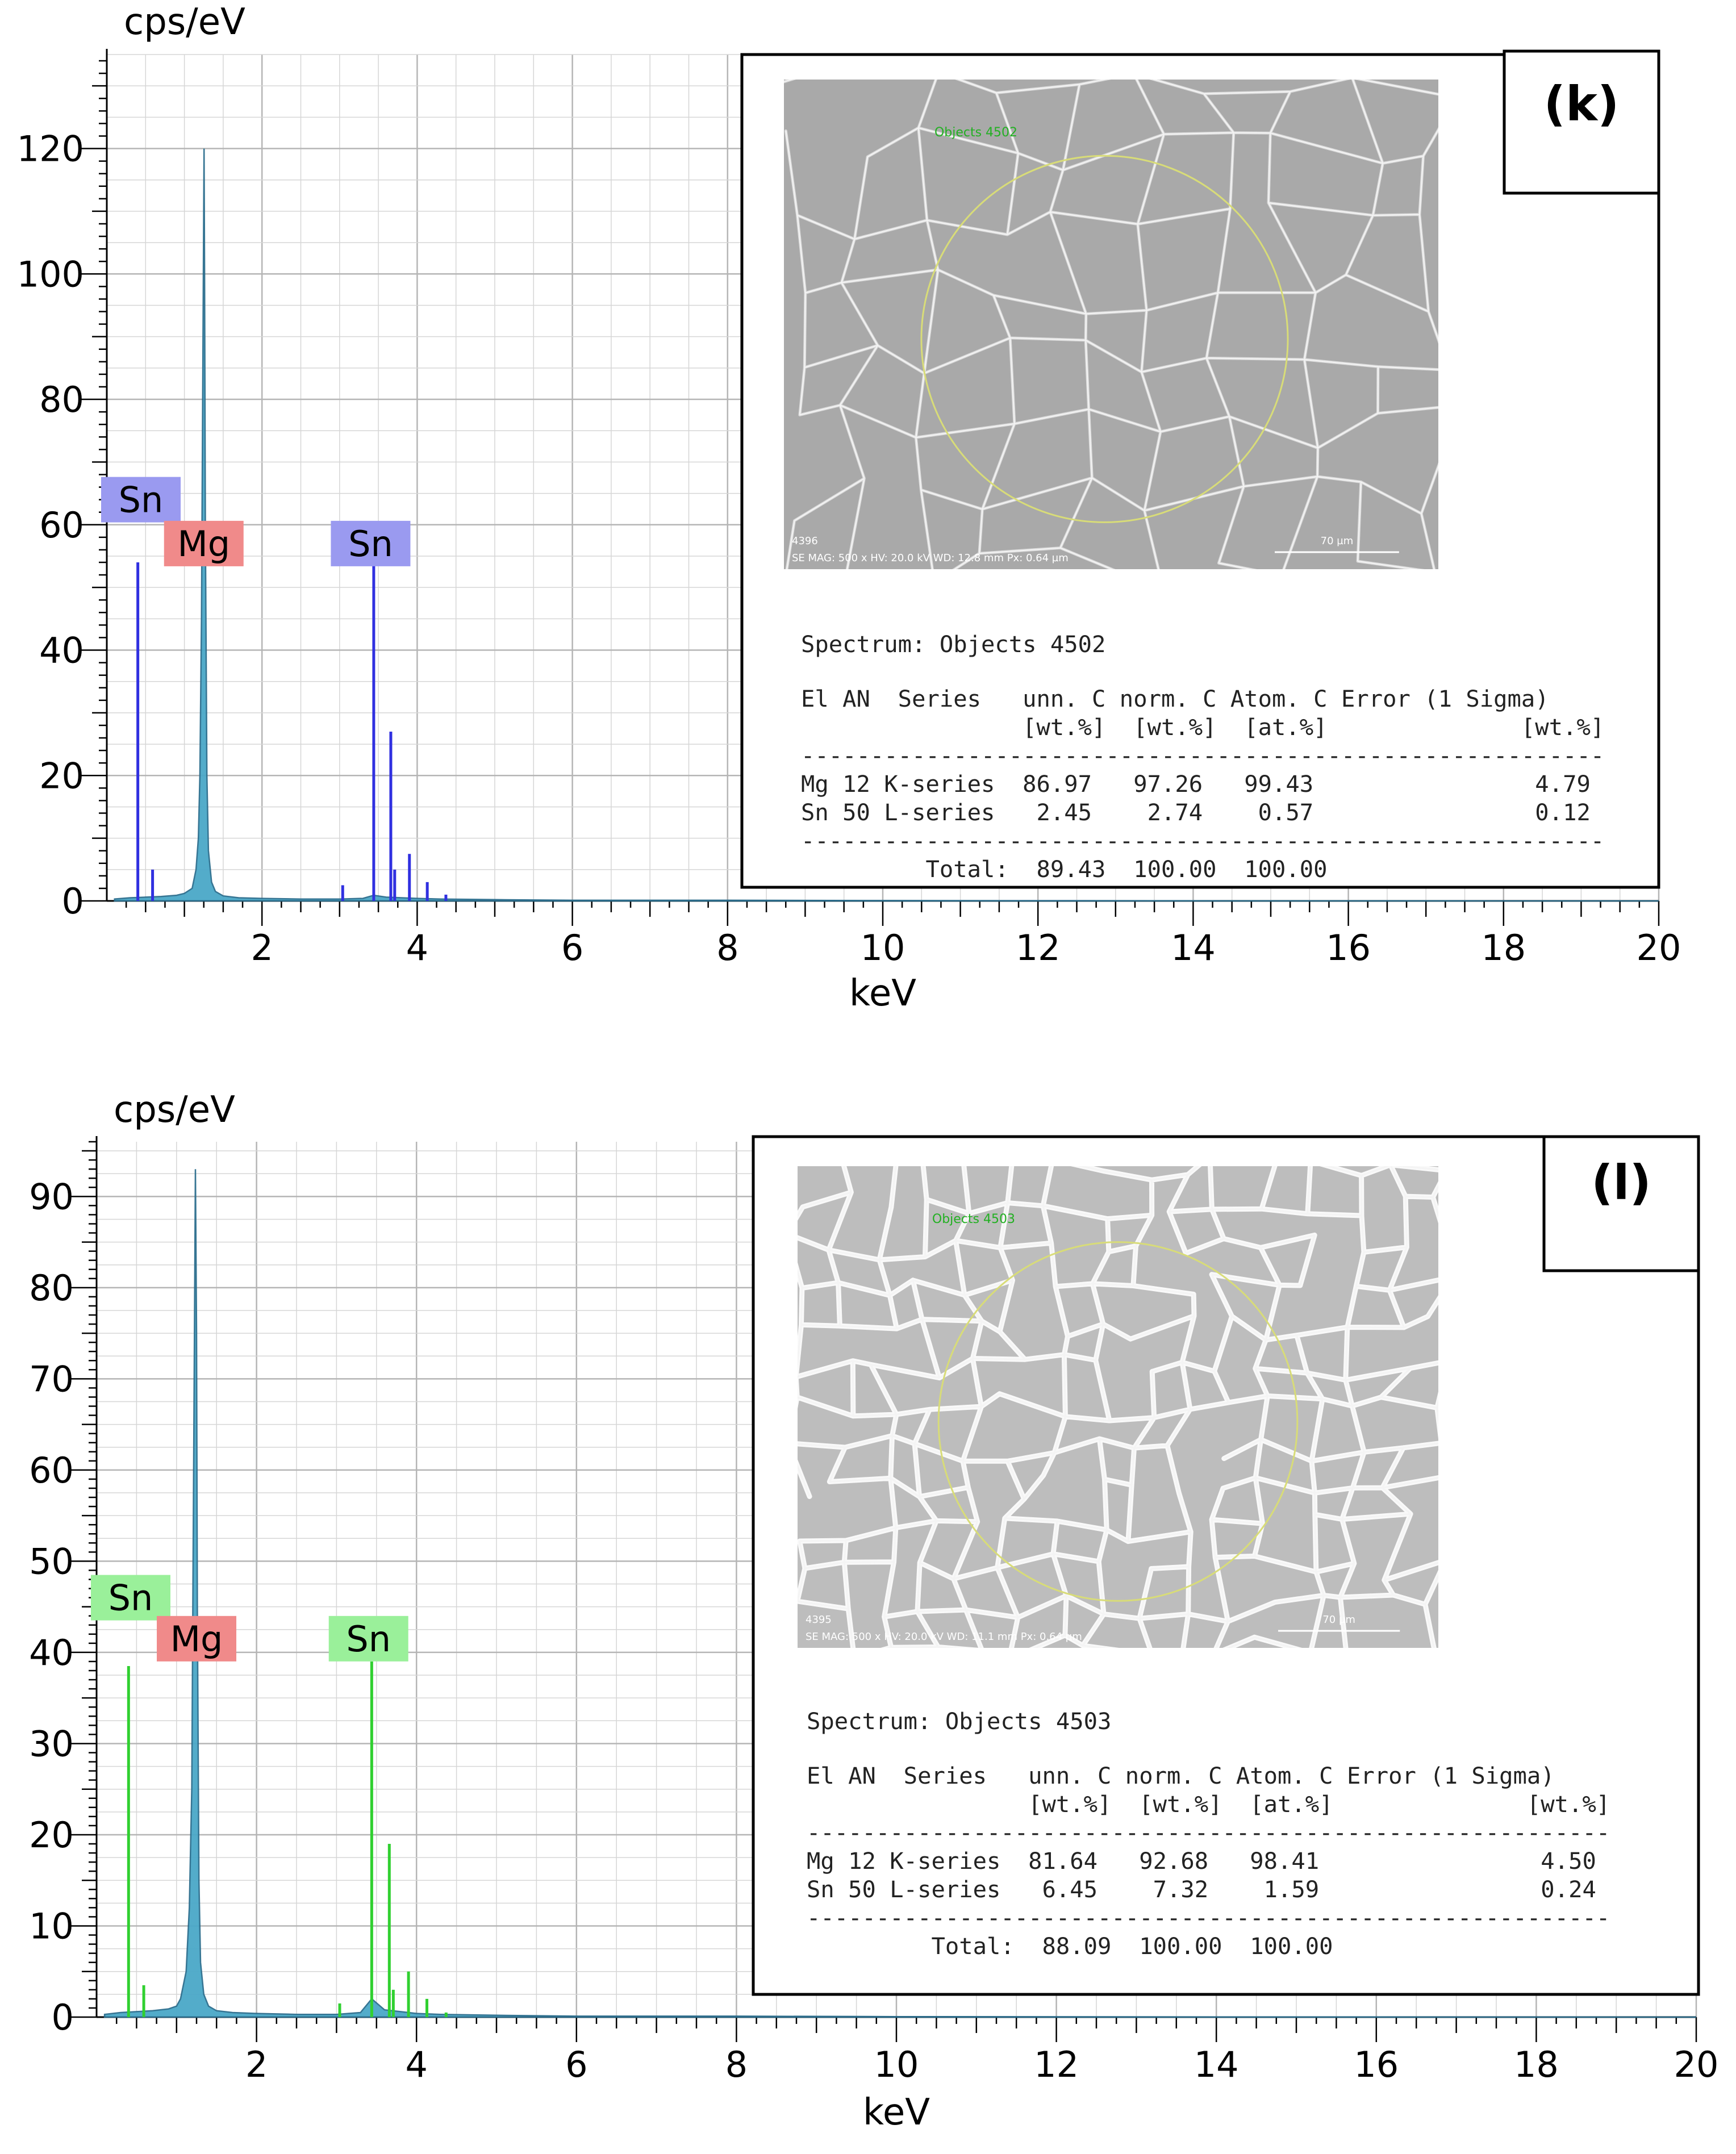 The height and width of the screenshot is (2154, 1736). Describe the element at coordinates (1196, 784) in the screenshot. I see `table-row: Mg 12 K-series 86.97 97.26 99.43 4.79` at that location.